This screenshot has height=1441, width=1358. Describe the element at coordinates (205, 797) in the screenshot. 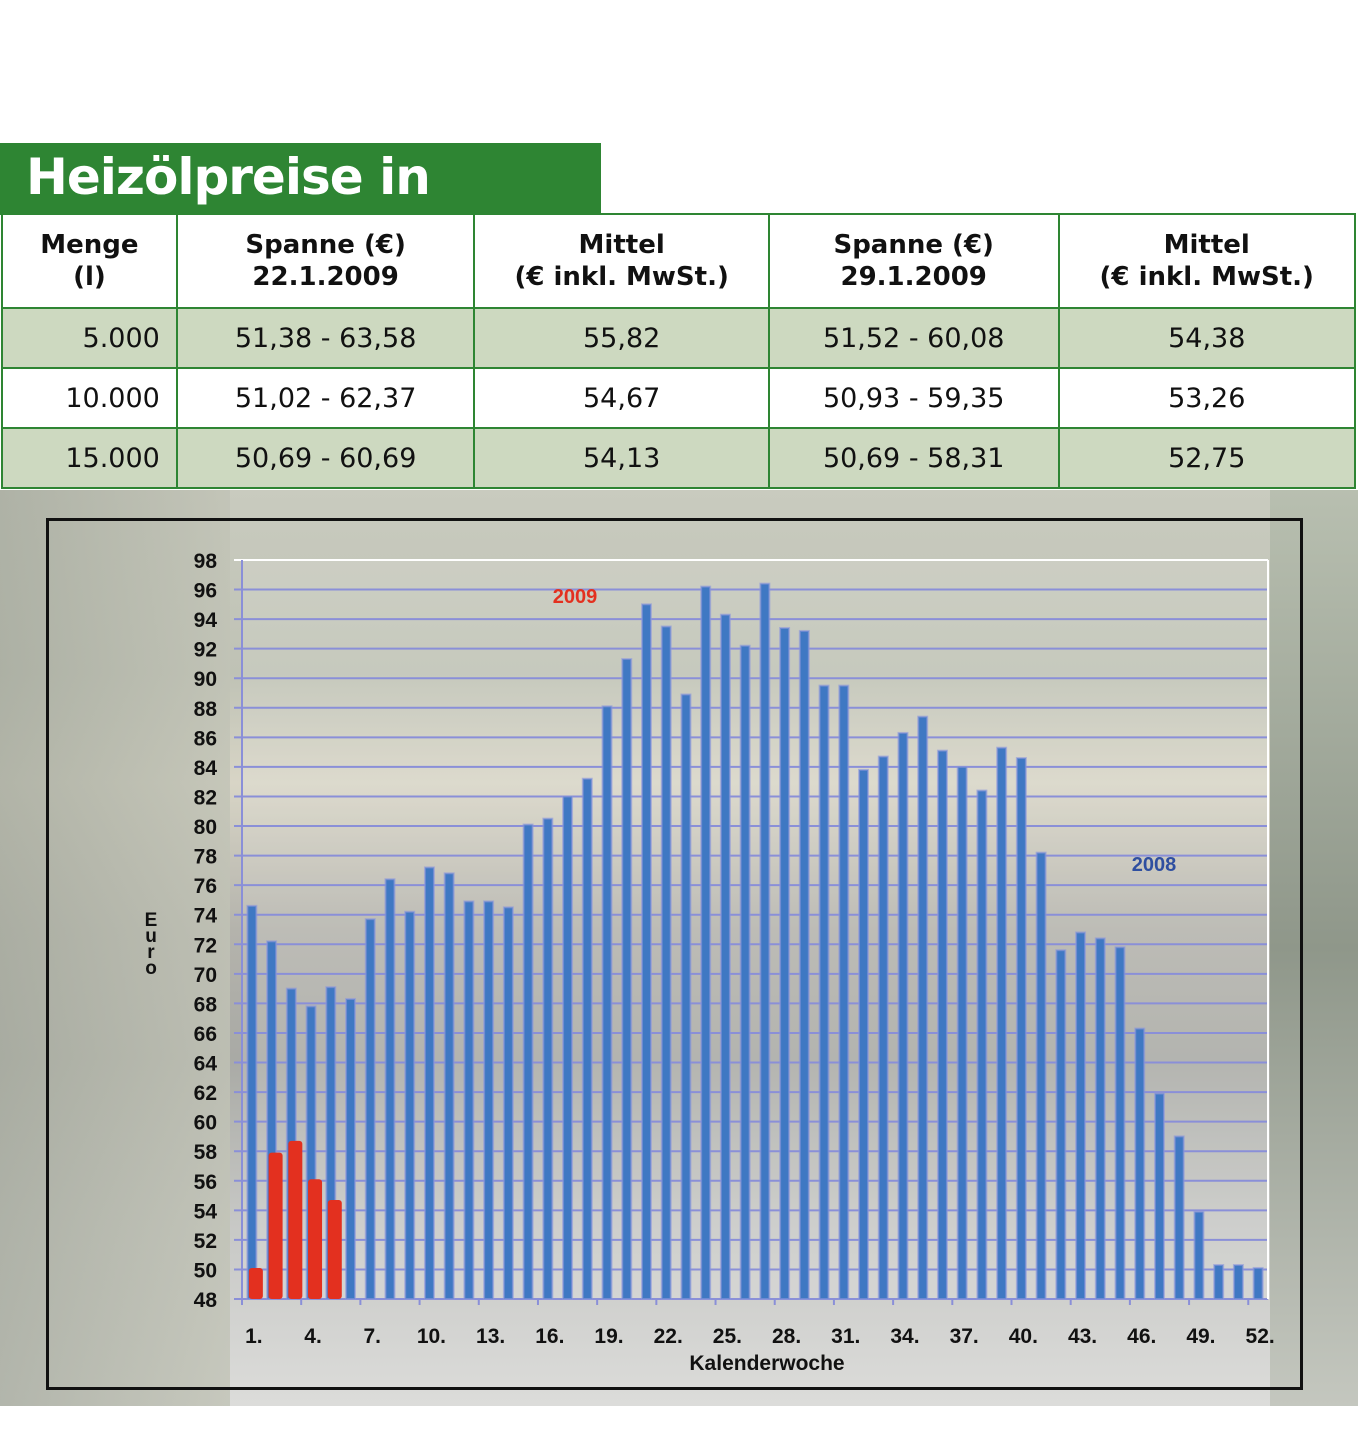

I see `y-tick-label: 82` at that location.